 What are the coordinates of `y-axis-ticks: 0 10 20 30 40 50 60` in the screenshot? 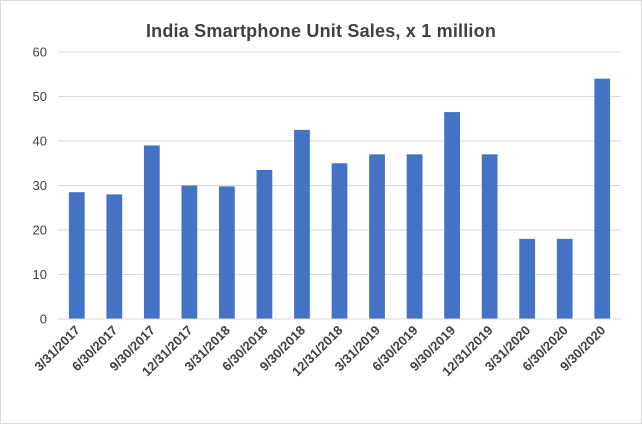 It's located at (40, 186).